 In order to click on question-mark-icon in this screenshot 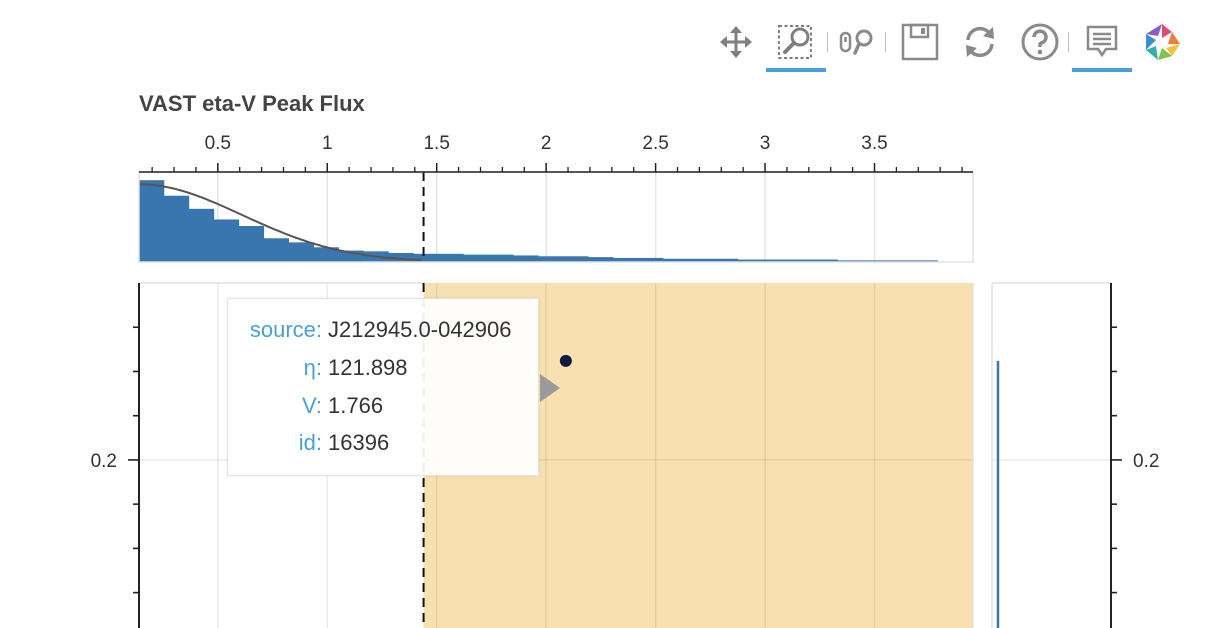, I will do `click(1040, 42)`.